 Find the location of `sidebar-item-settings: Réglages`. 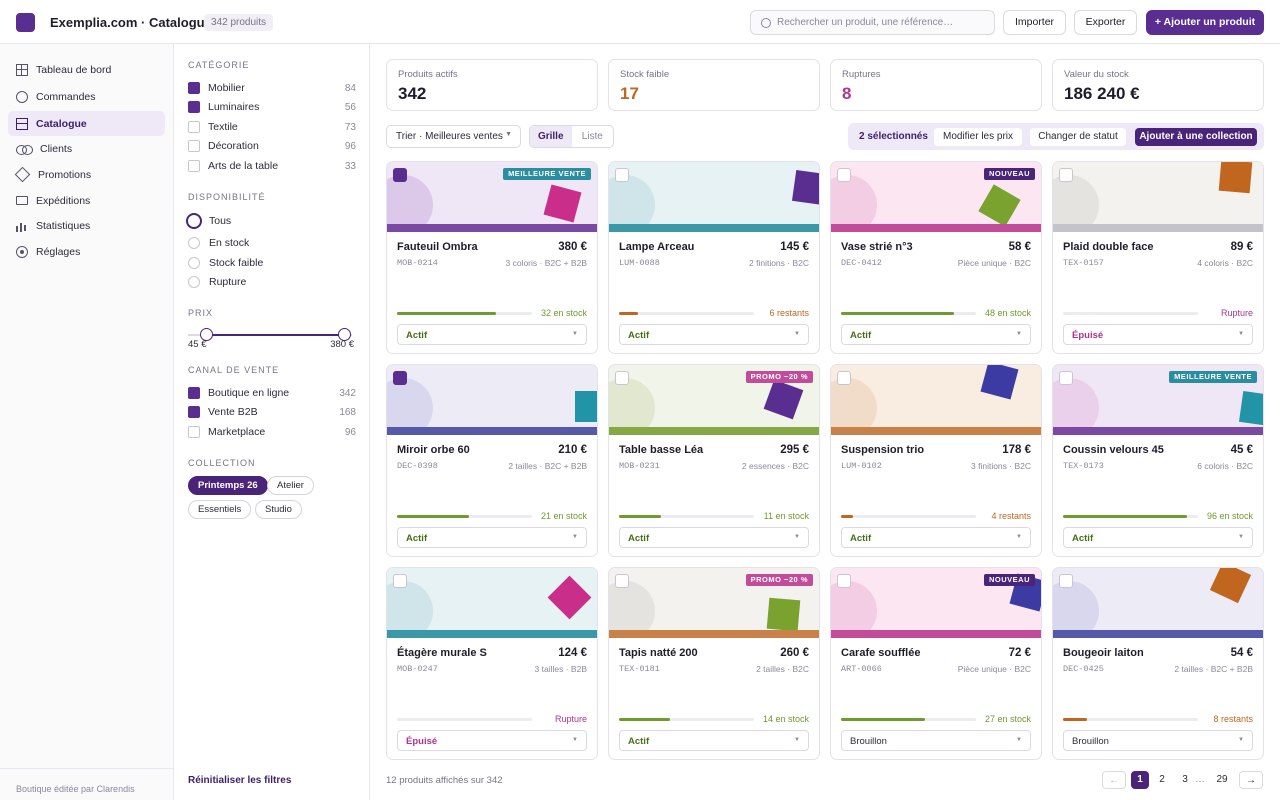

sidebar-item-settings: Réglages is located at coordinates (86, 251).